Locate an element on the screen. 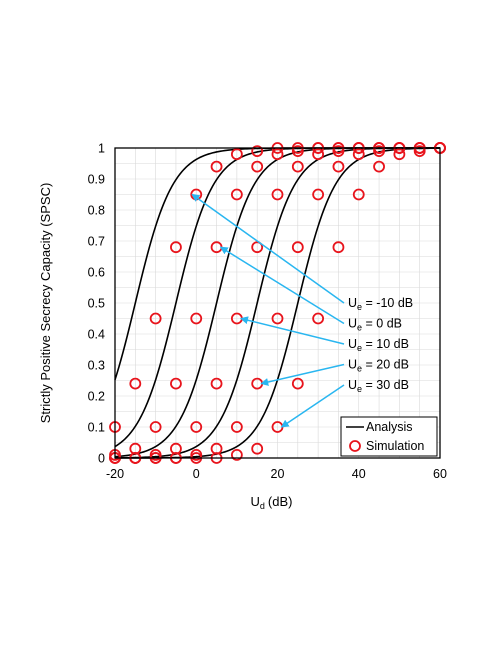 The image size is (498, 645). legend: Analysis Simulation is located at coordinates (389, 436).